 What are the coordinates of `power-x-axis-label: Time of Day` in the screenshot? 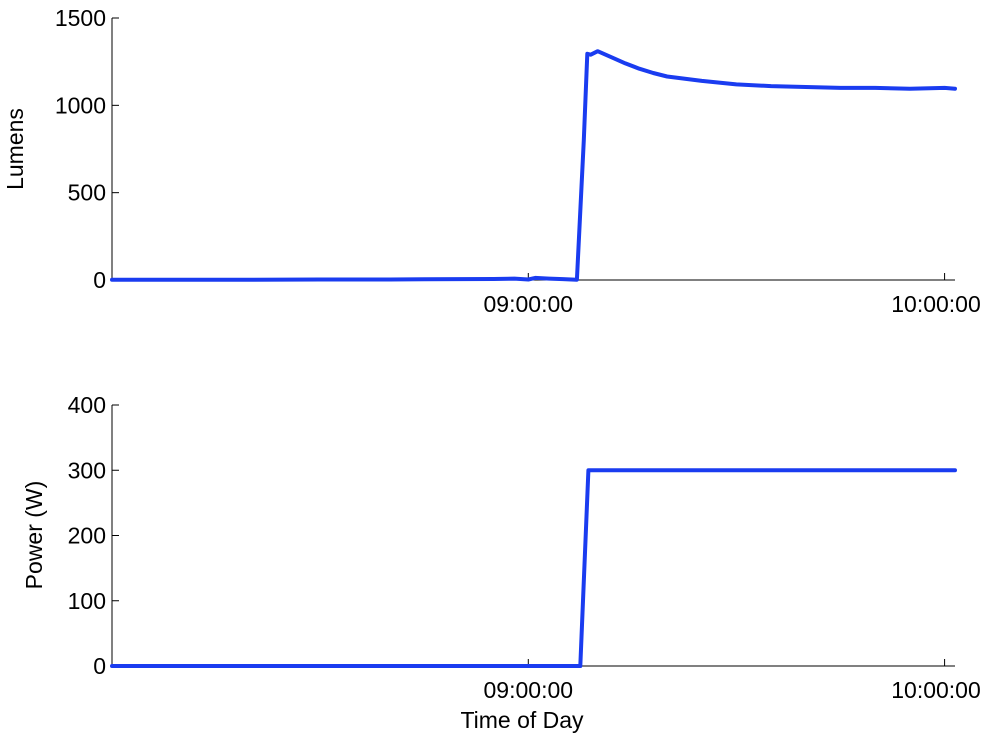 It's located at (522, 720).